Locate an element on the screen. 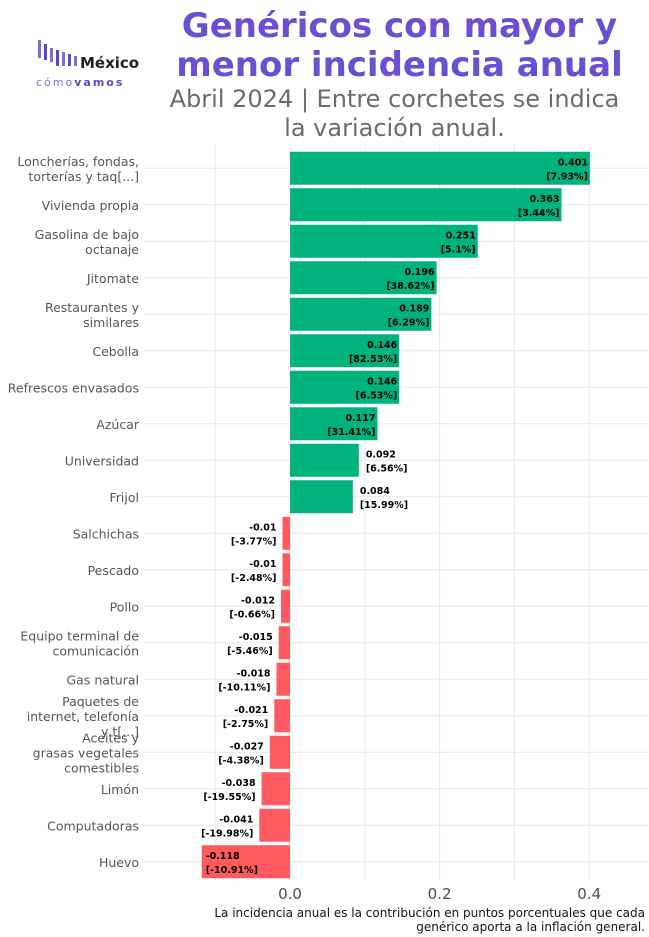  variation-label: [-2.48%] is located at coordinates (254, 578).